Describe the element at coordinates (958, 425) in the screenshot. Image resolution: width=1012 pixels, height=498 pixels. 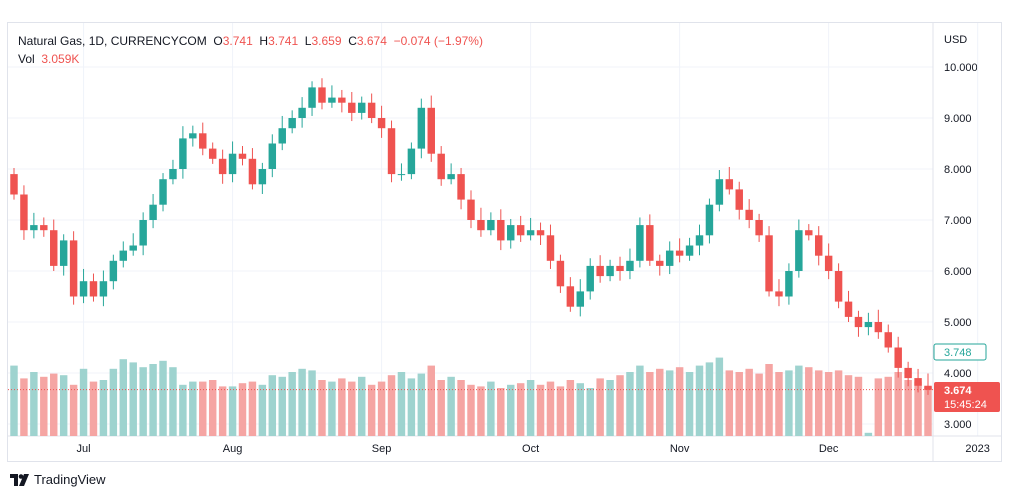
I see `y-tick-label: 3.000` at that location.